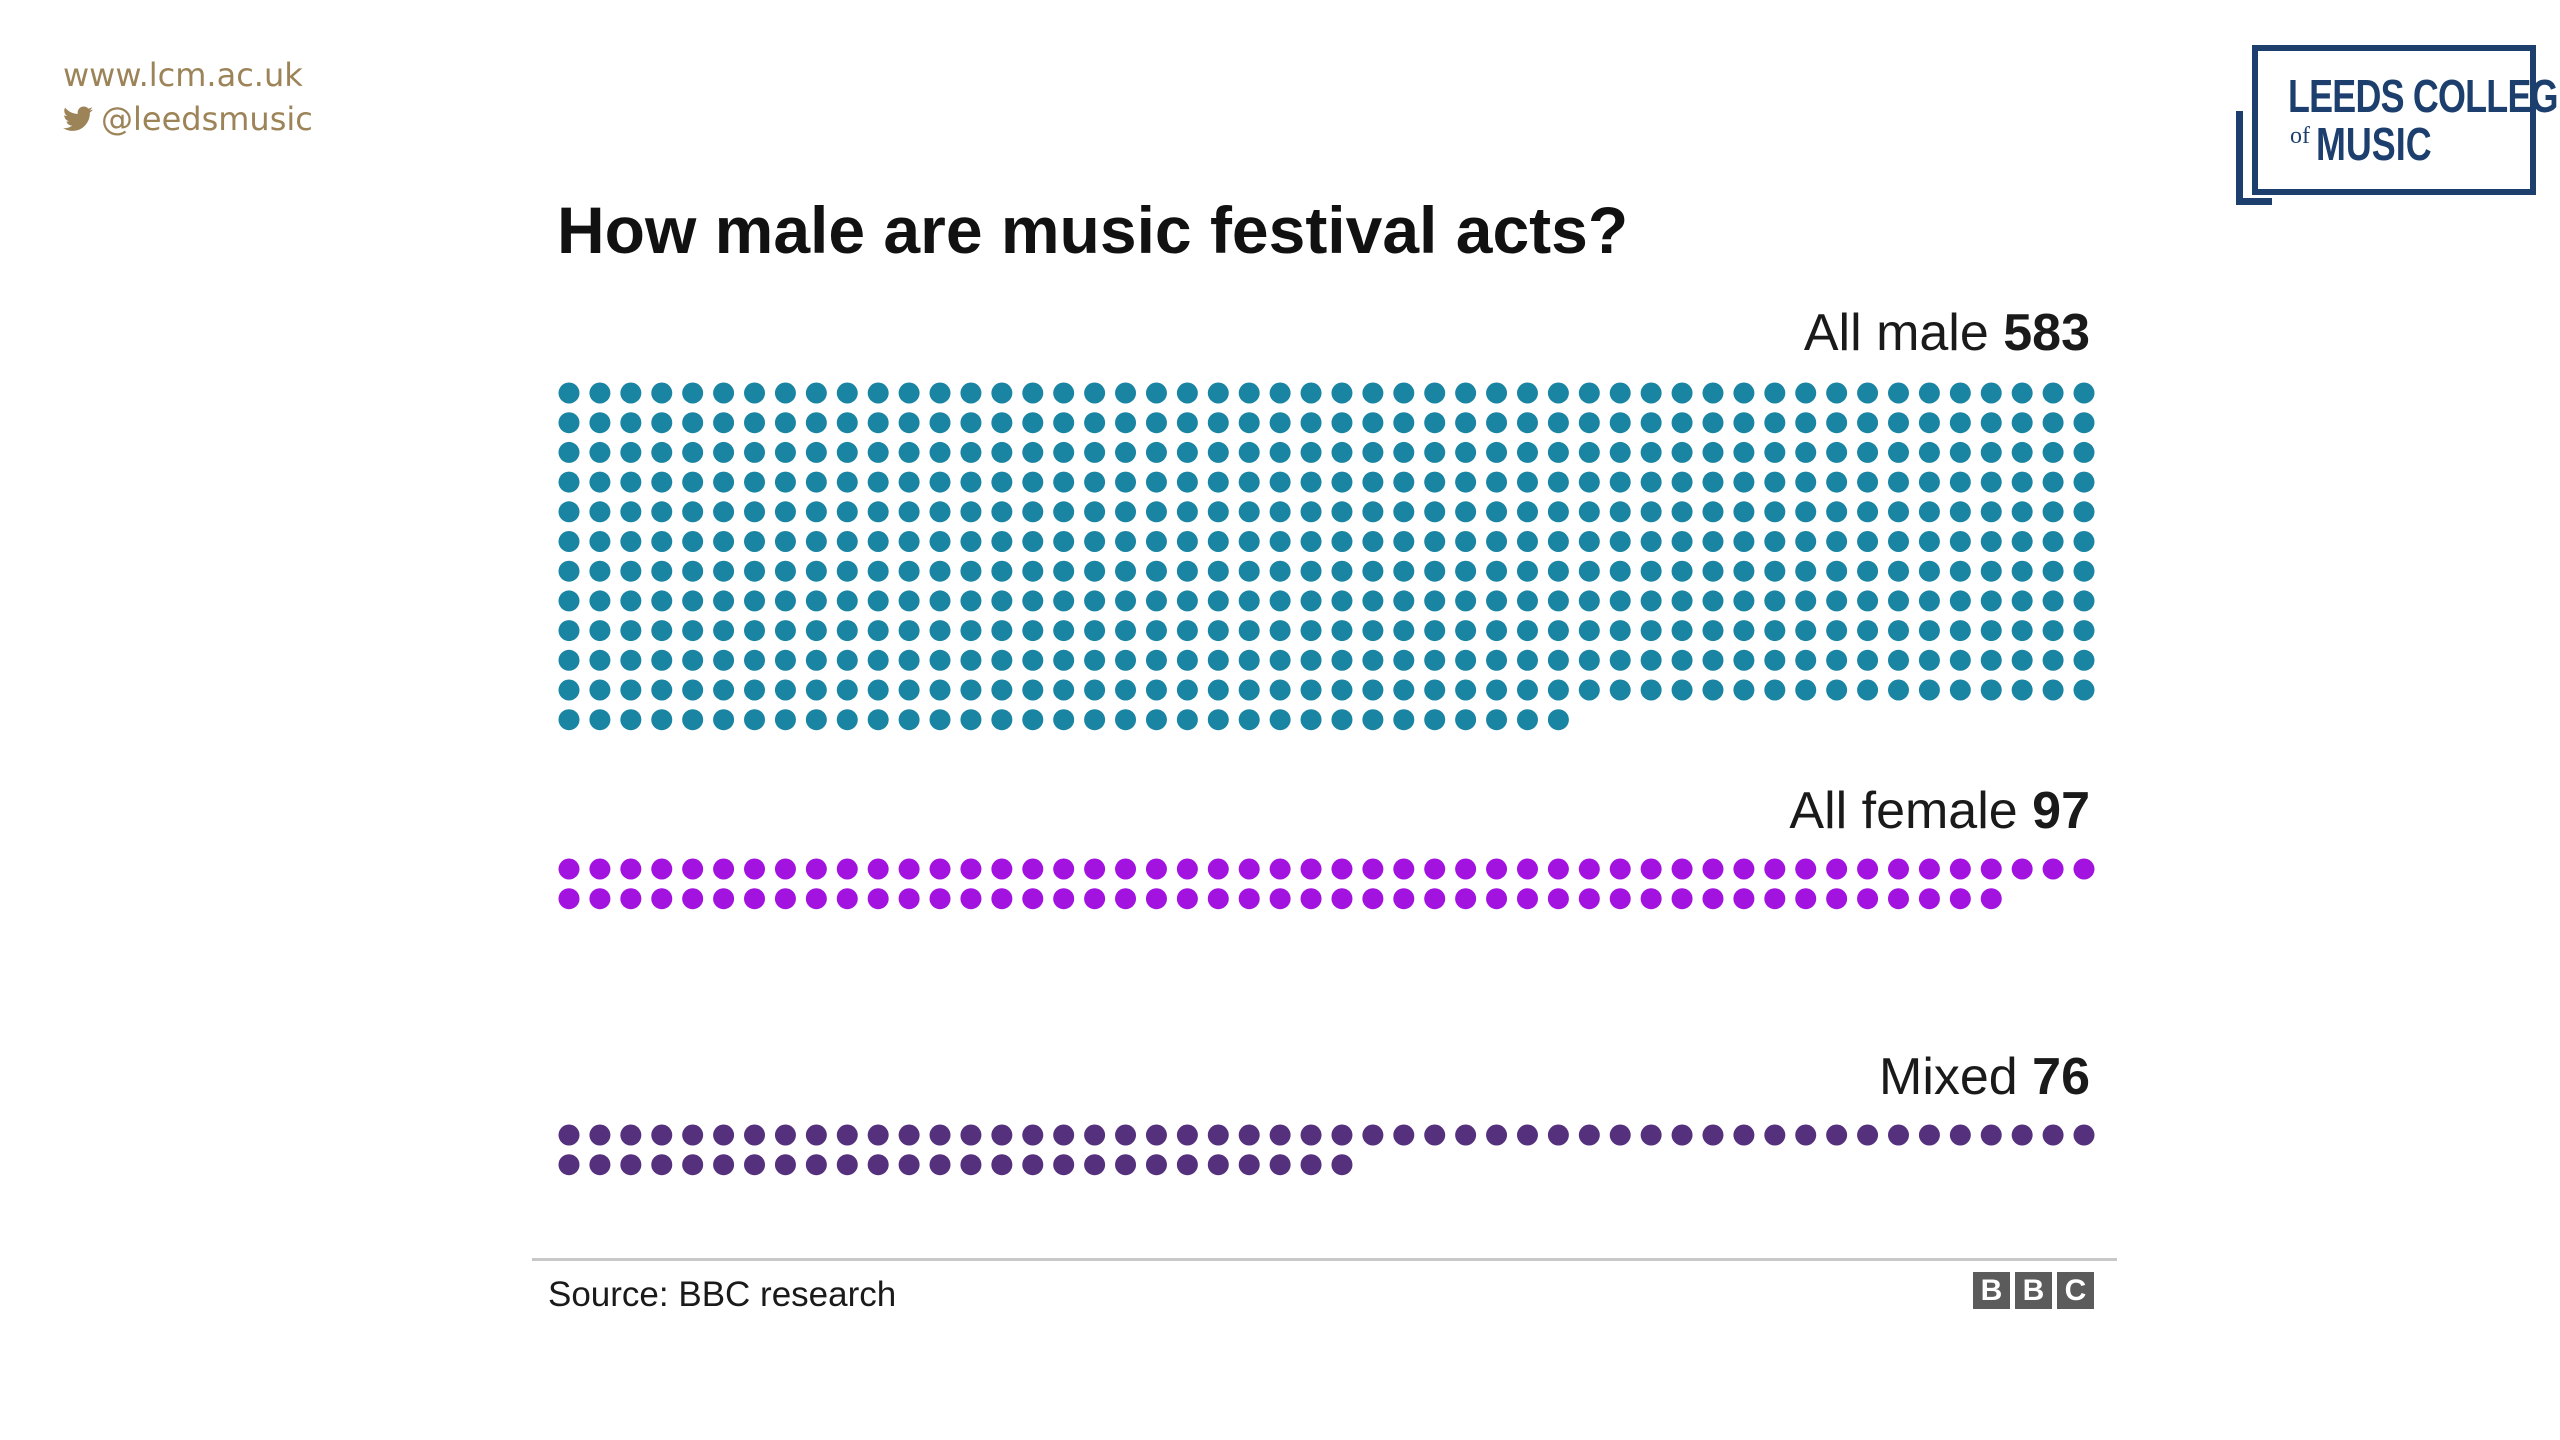 This screenshot has height=1440, width=2560. What do you see at coordinates (207, 119) in the screenshot?
I see `twitter-handle: @leedsmusic` at bounding box center [207, 119].